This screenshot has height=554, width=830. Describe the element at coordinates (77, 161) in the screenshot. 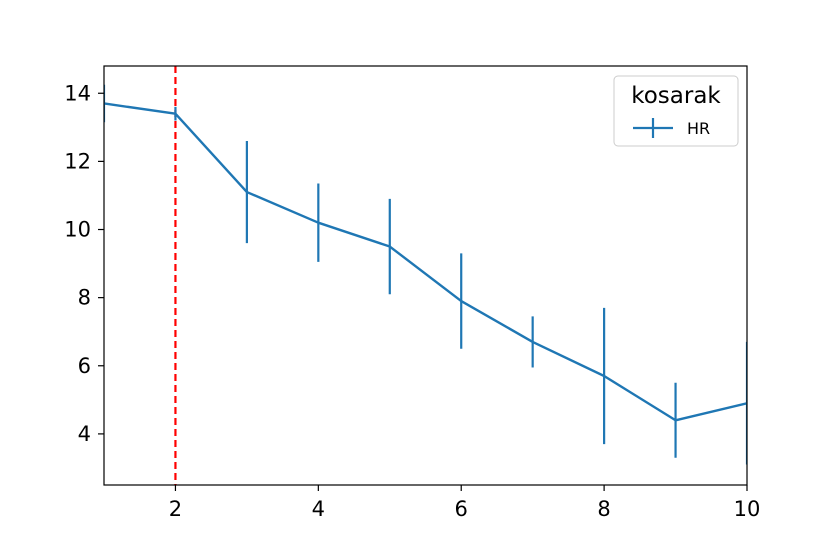

I see `y-tick-label: 12` at that location.